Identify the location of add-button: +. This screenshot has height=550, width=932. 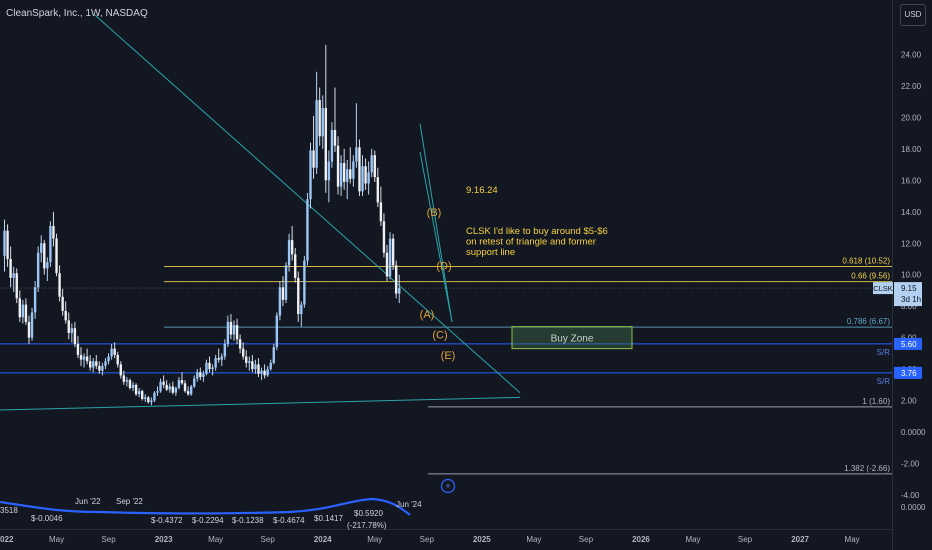
(448, 486).